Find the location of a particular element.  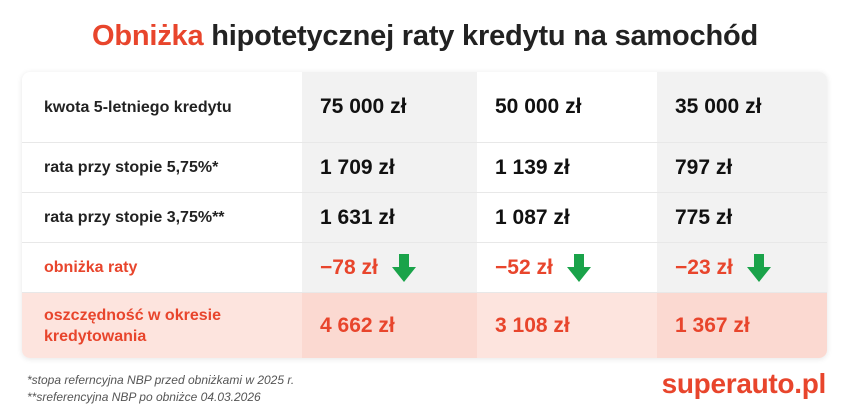

cell-value: 3 108 zł is located at coordinates (567, 325).